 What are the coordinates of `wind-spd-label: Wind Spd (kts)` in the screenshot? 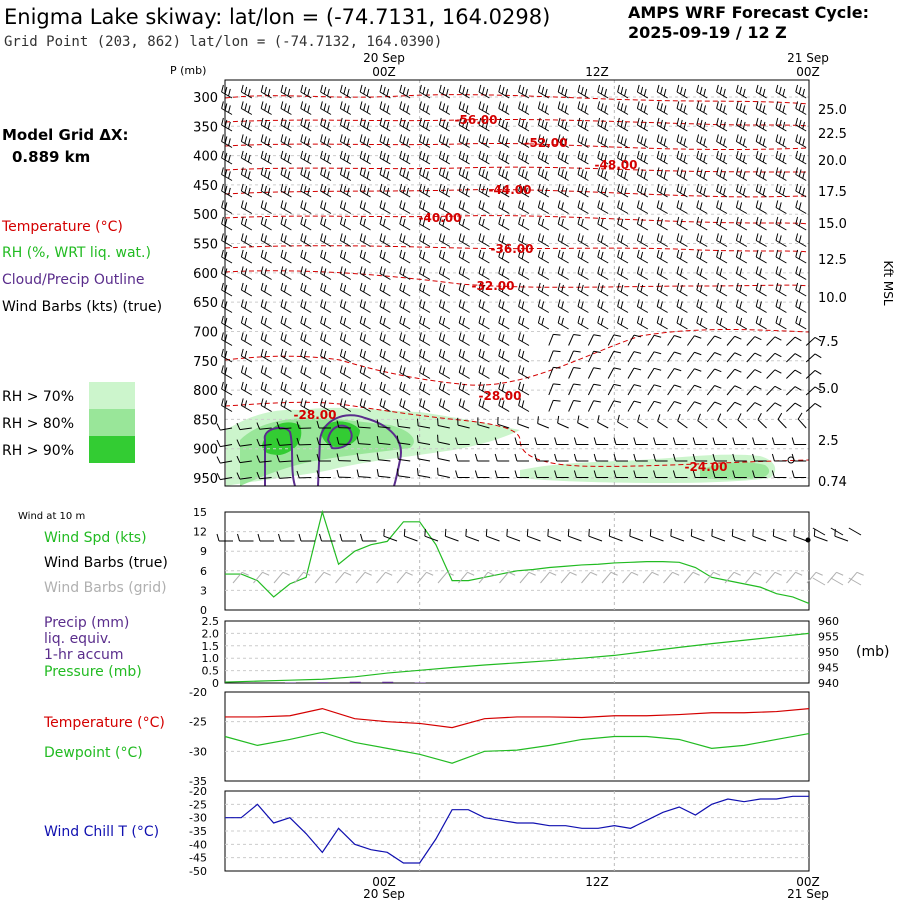 It's located at (95, 538).